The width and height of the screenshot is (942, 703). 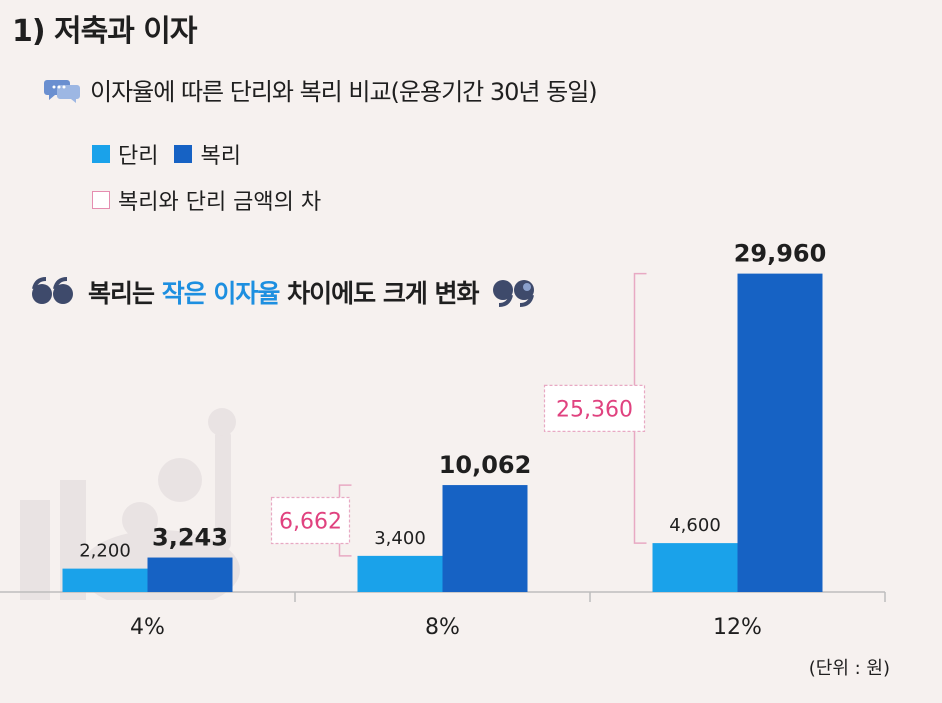 I want to click on unit-note: (단위 : 원), so click(x=849, y=668).